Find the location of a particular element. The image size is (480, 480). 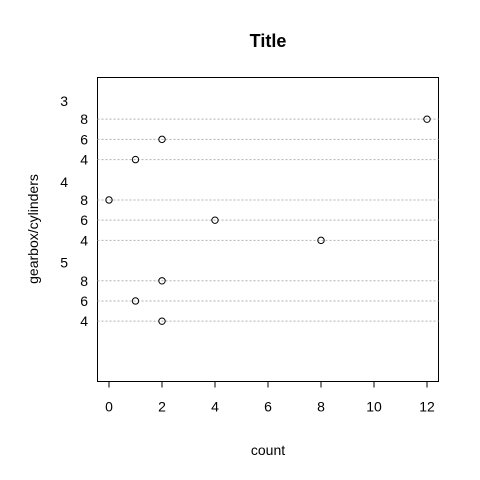

group-label-4: 4 is located at coordinates (64, 182).